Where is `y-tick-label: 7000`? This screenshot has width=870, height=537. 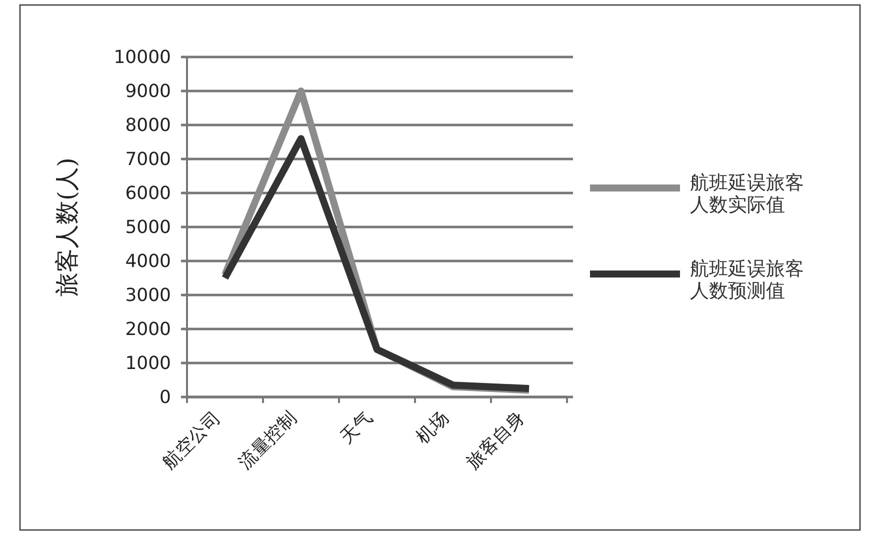 y-tick-label: 7000 is located at coordinates (148, 159).